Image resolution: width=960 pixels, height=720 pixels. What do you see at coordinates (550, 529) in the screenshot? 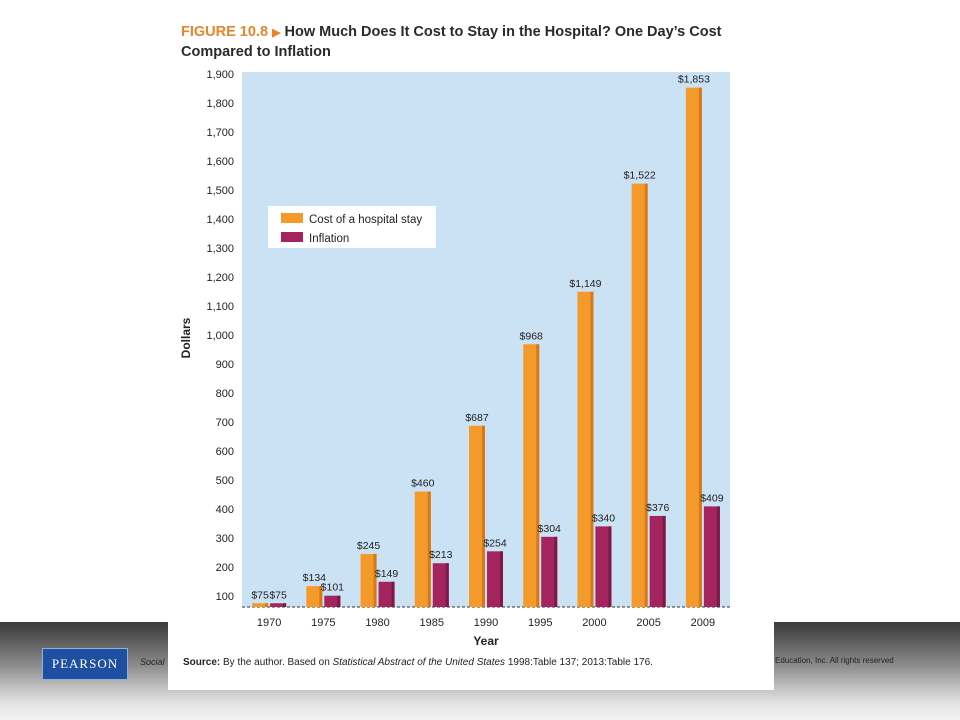
I see `data-label-inflation: $304` at bounding box center [550, 529].